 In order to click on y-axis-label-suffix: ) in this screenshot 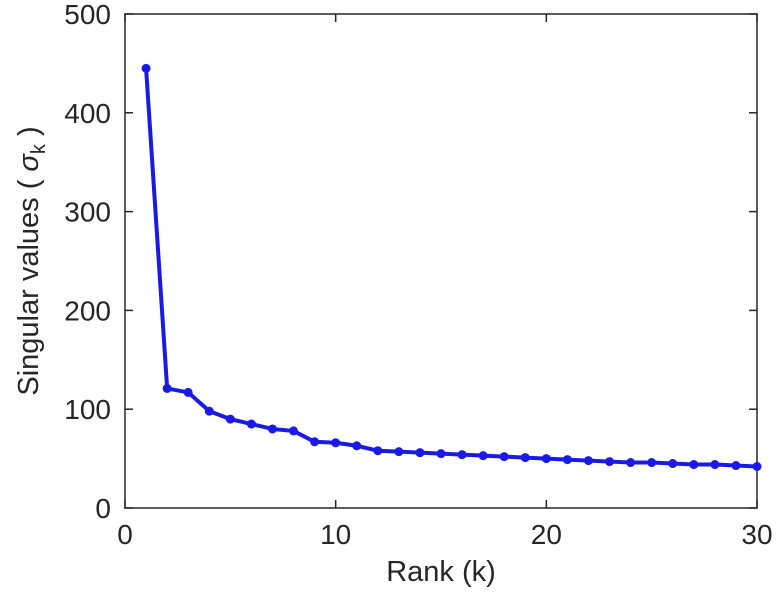, I will do `click(29, 135)`.